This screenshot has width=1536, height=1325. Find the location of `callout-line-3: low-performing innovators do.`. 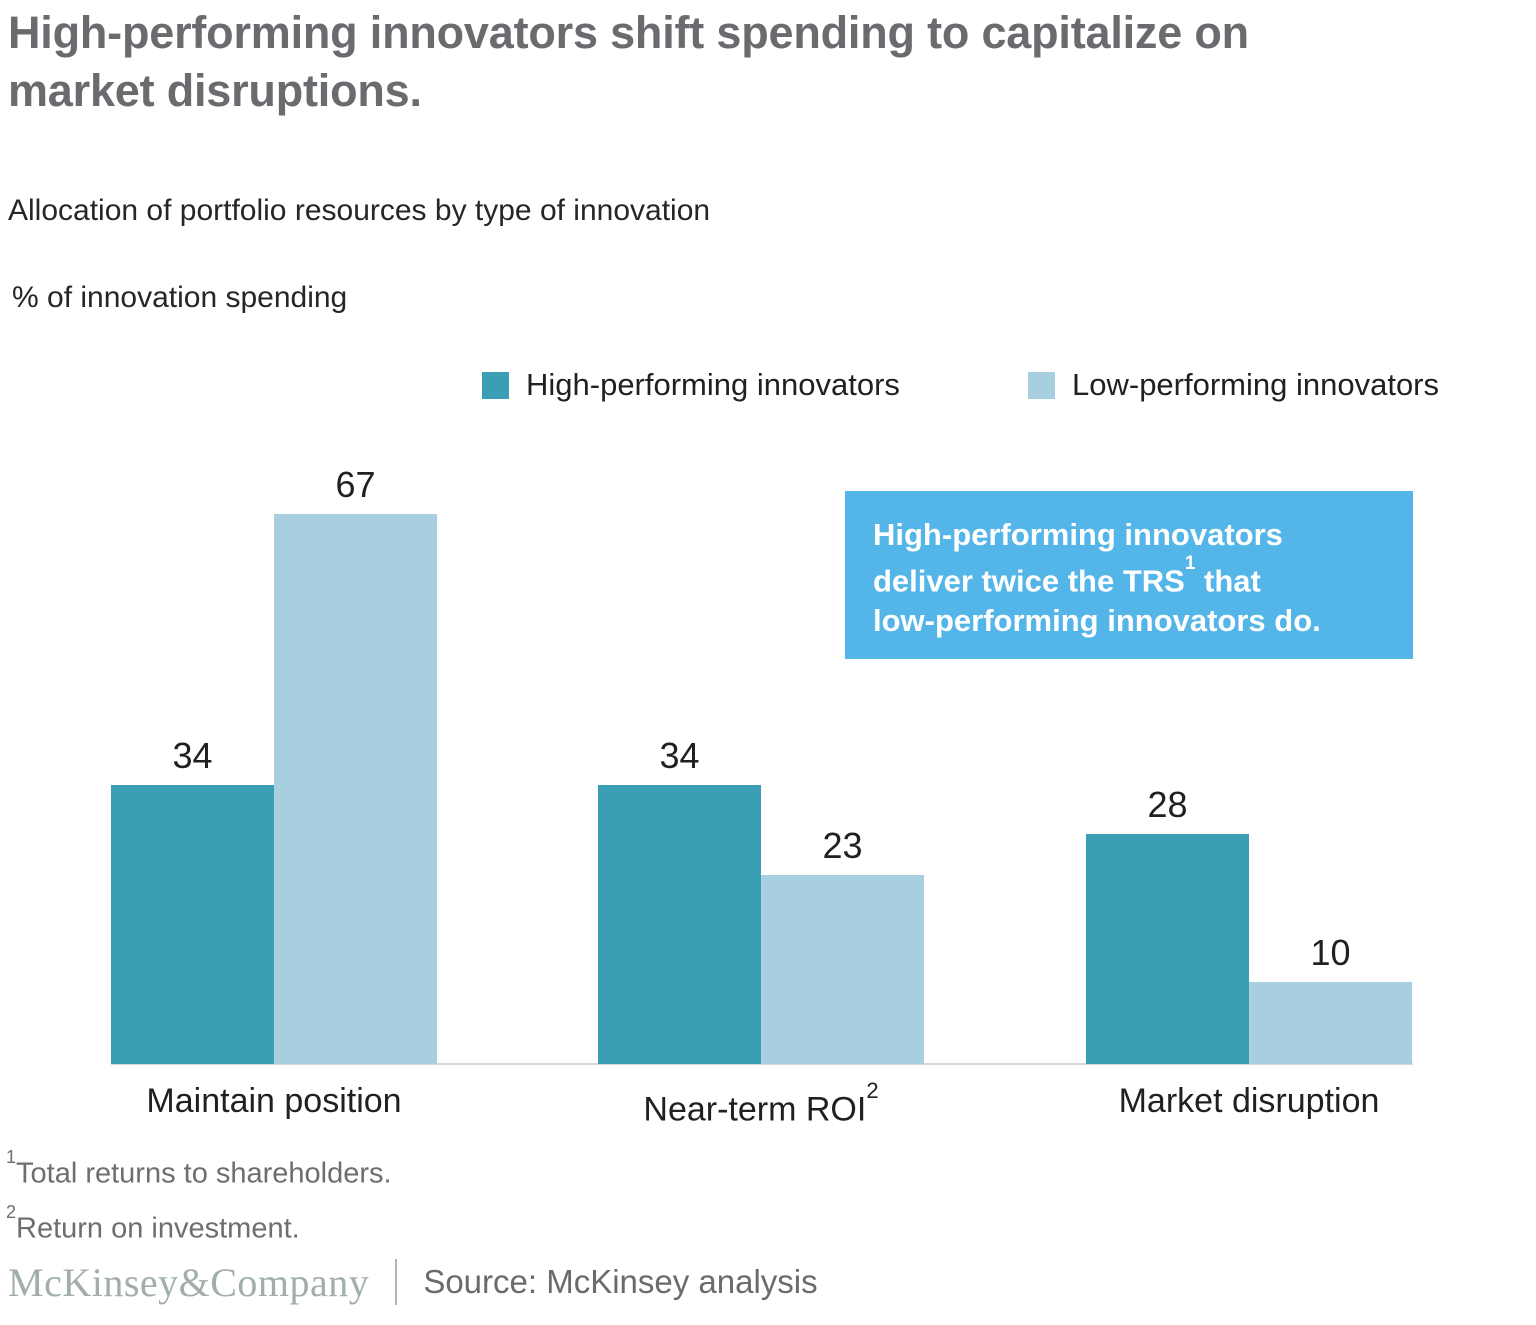

callout-line-3: low-performing innovators do. is located at coordinates (1138, 621).